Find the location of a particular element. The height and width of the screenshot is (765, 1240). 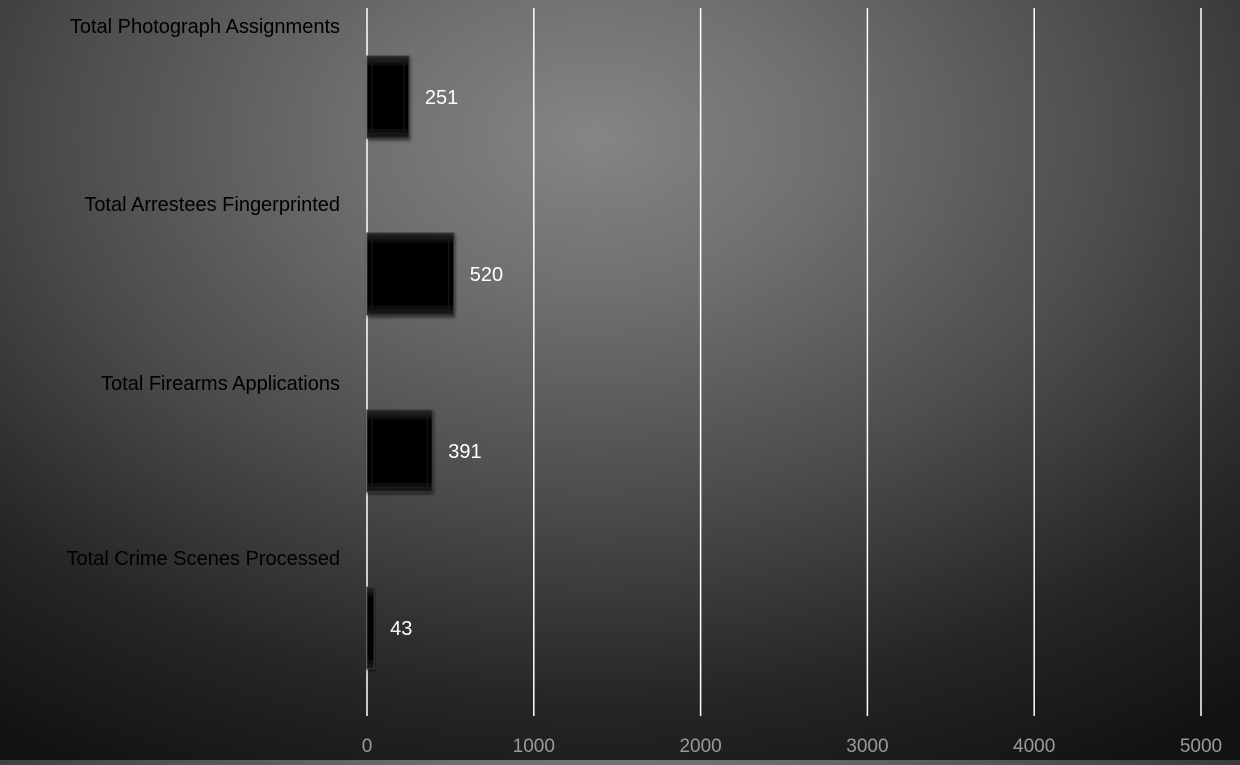

x-tick-label: 3000 is located at coordinates (867, 746).